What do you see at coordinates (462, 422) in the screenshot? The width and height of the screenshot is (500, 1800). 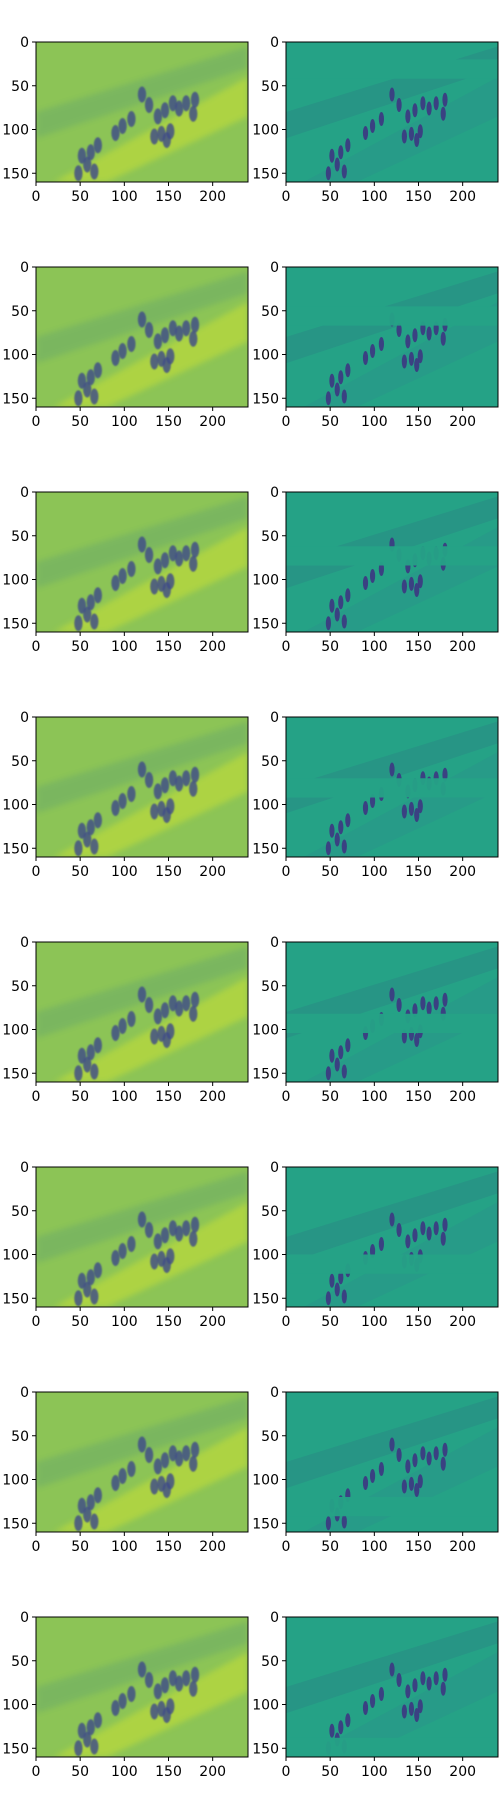 I see `x-tick-label: 200` at bounding box center [462, 422].